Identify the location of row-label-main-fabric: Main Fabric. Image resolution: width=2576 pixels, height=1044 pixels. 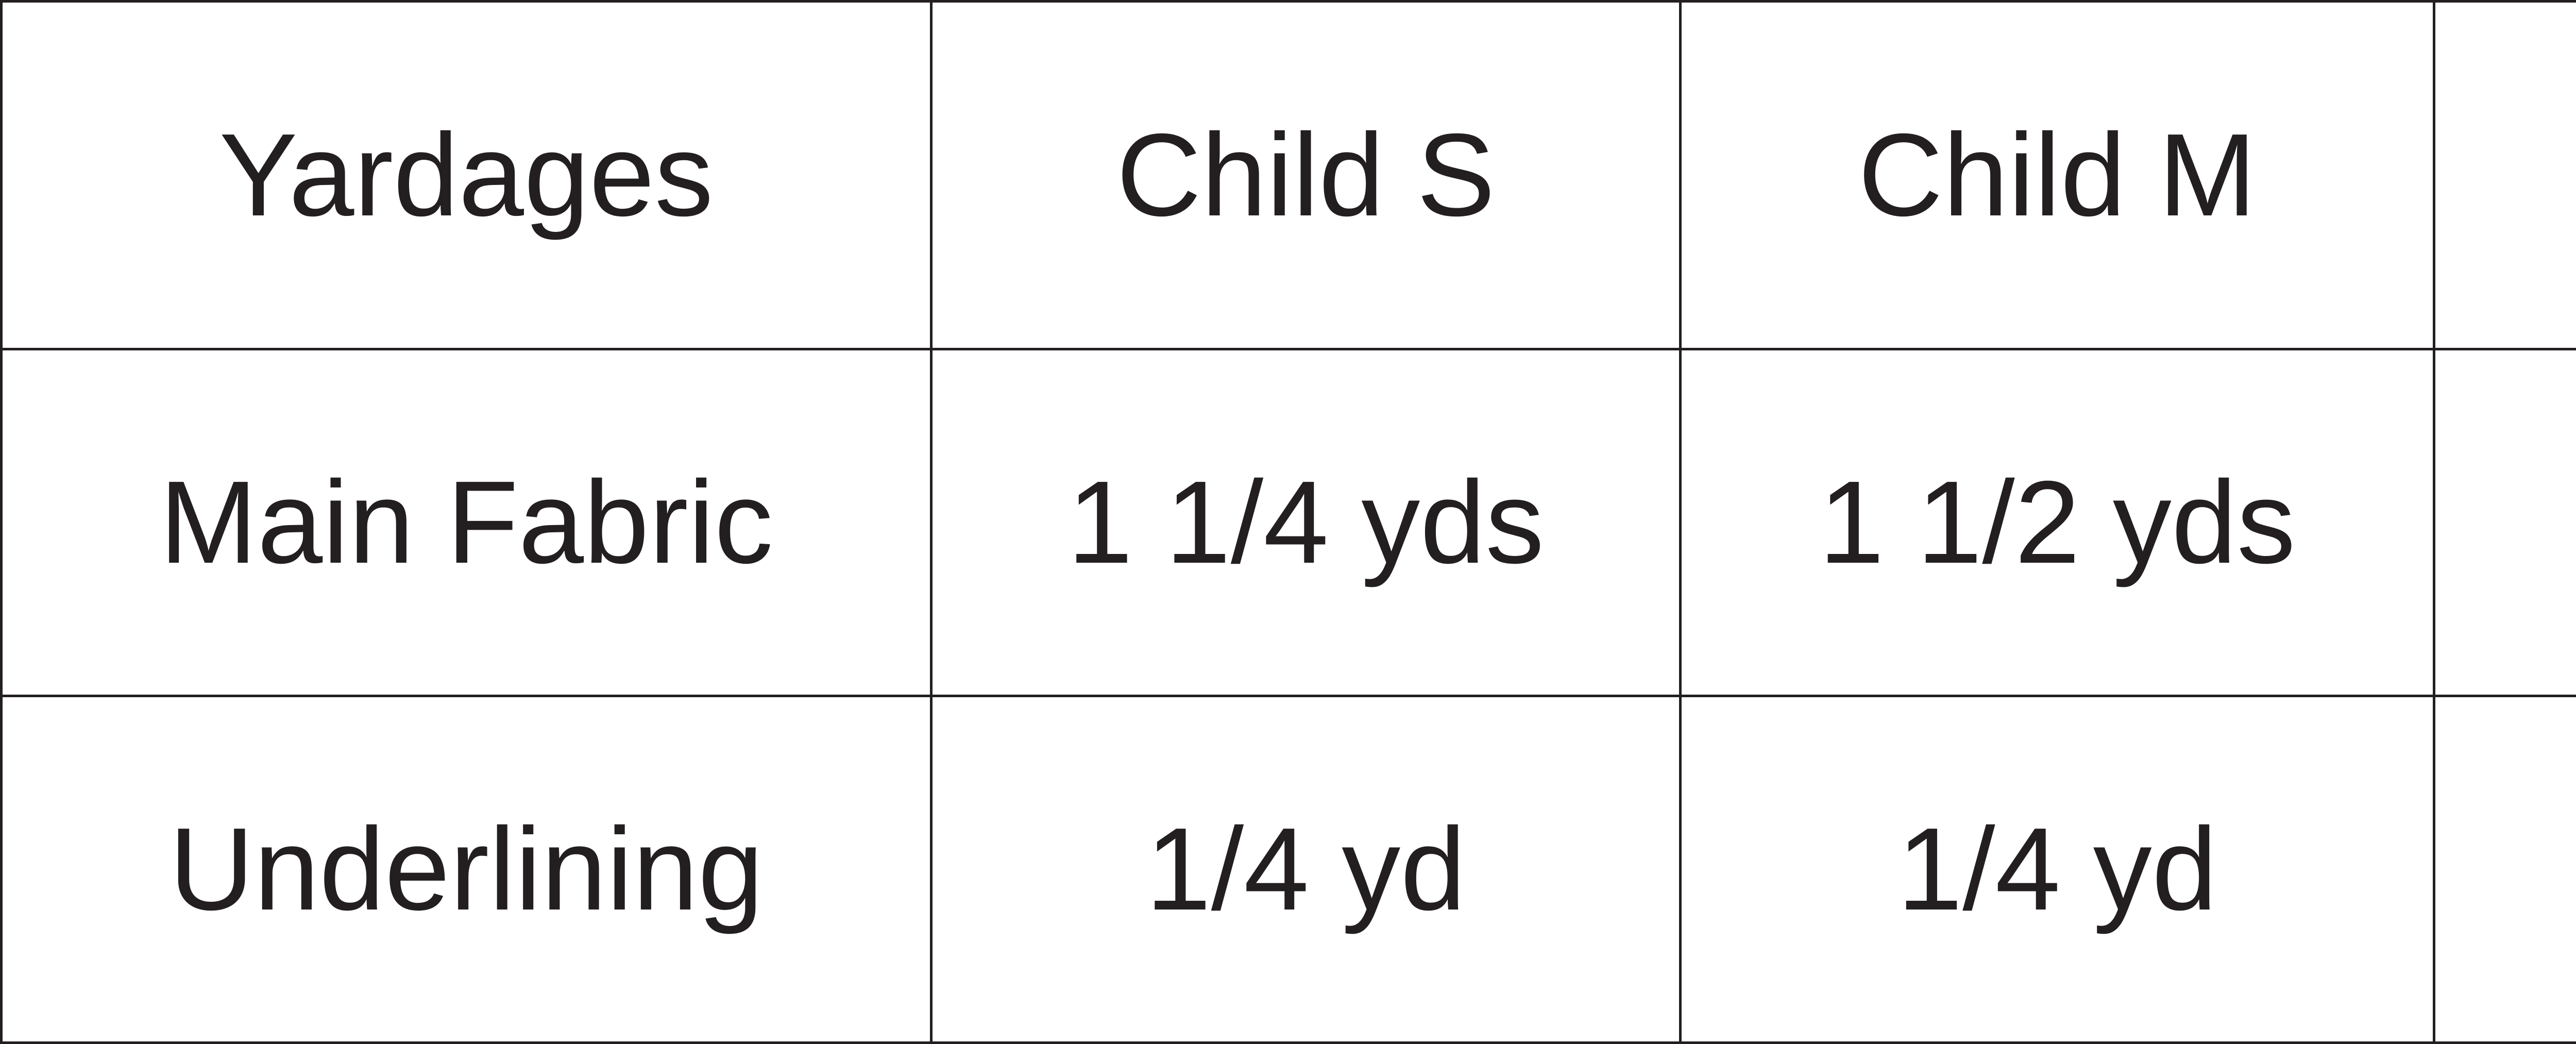
(466, 522).